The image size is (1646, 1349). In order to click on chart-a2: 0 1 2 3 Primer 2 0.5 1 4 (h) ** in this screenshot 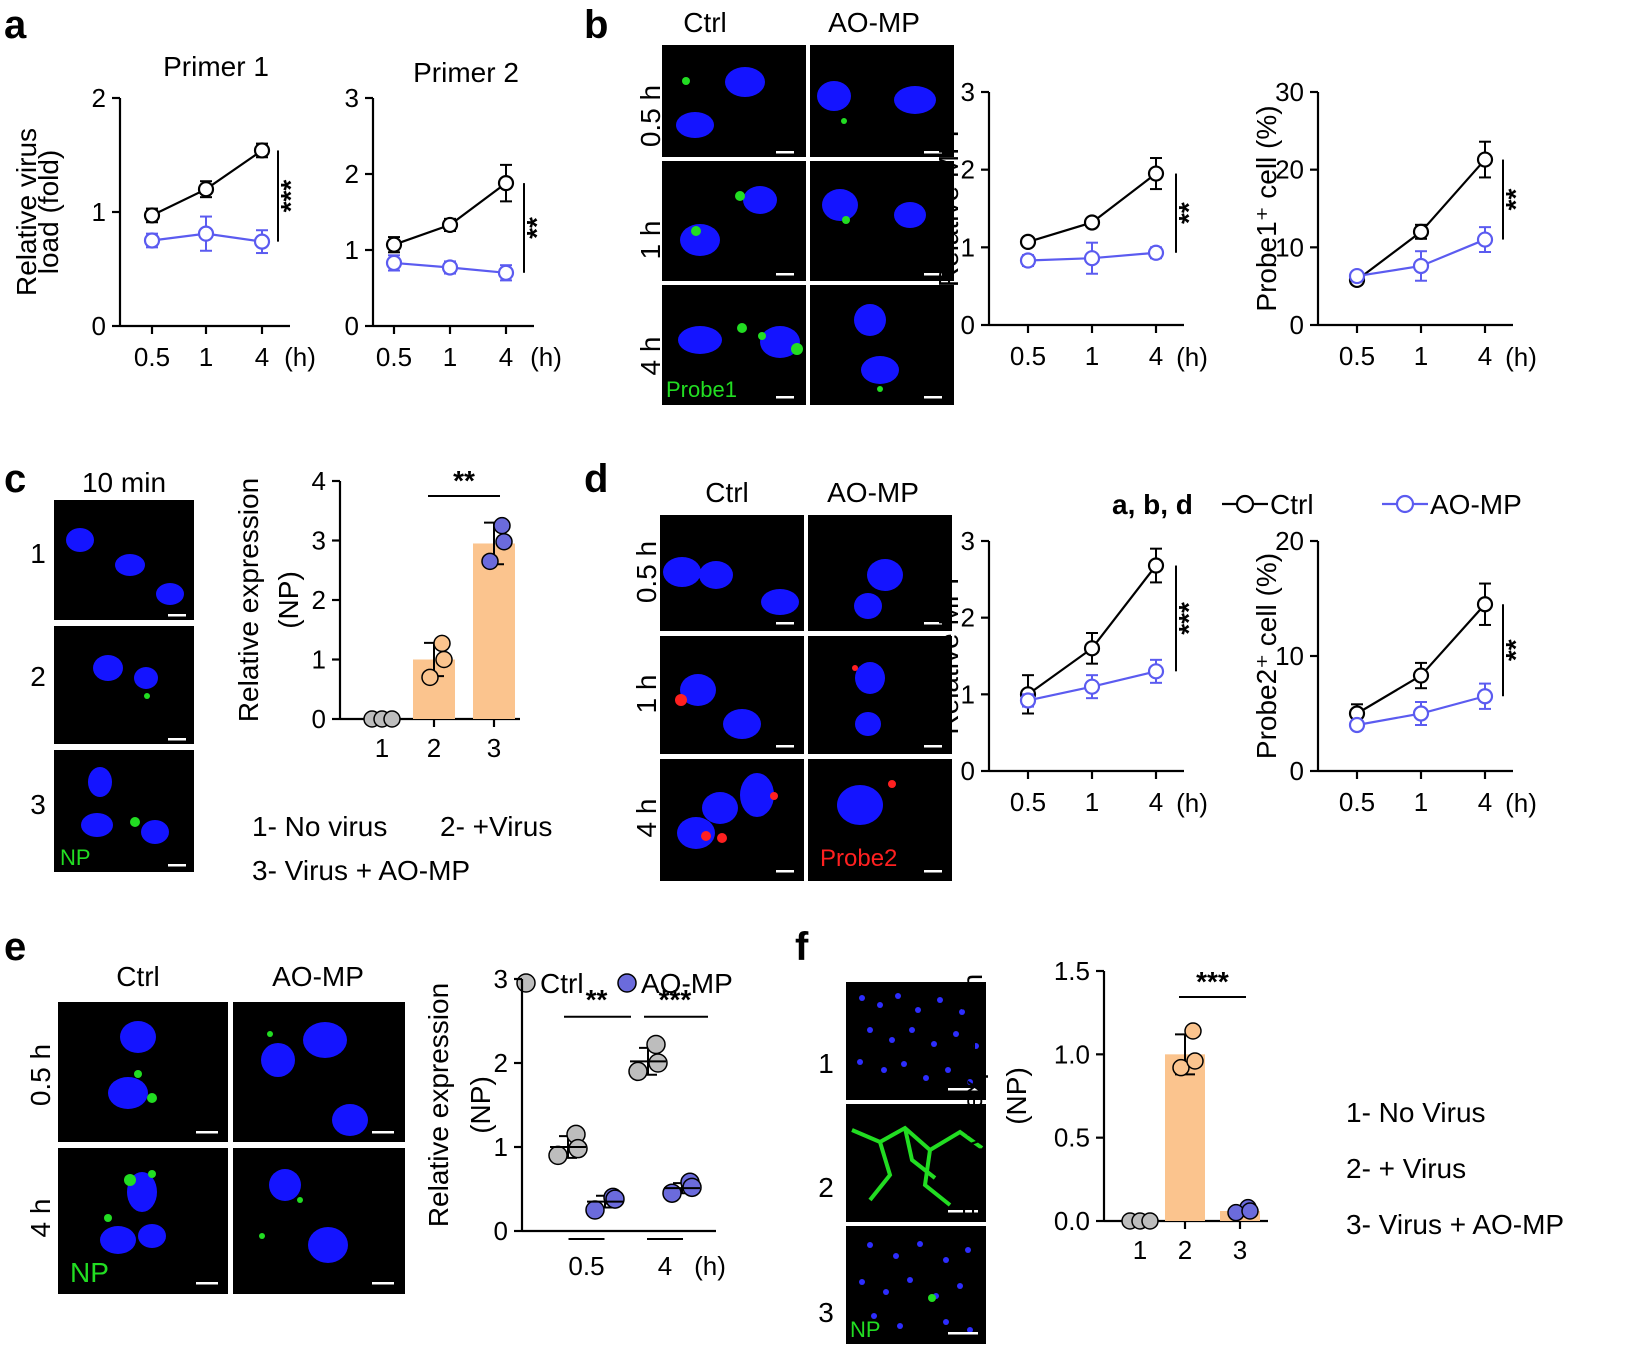, I will do `click(453, 214)`.